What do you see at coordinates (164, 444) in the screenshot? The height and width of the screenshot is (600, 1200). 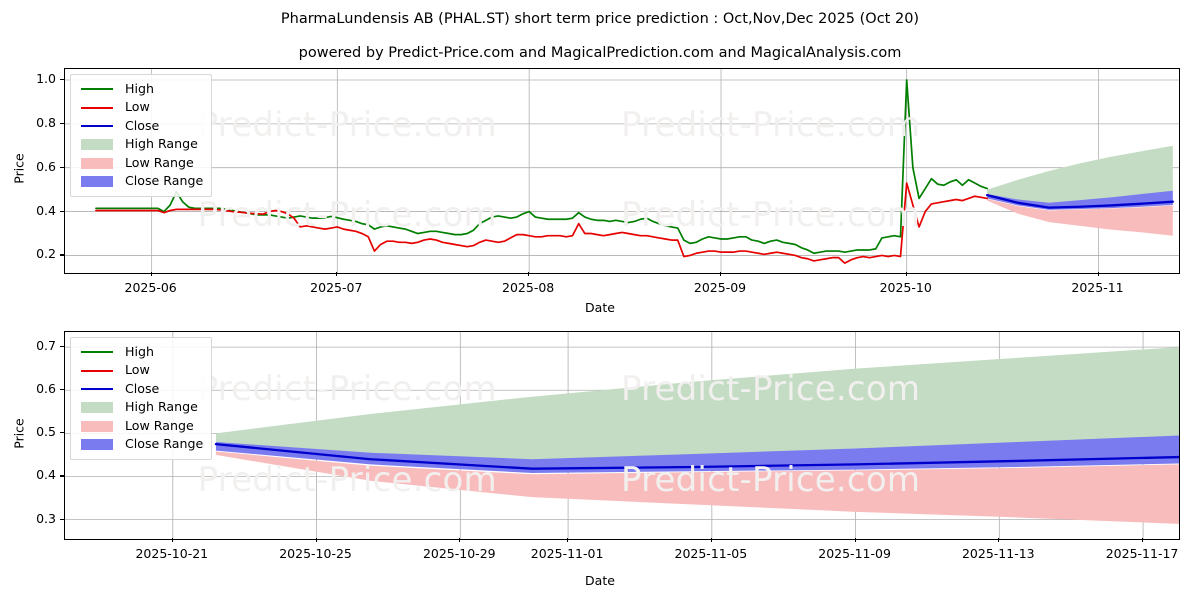 I see `legend-item-label: Close Range` at bounding box center [164, 444].